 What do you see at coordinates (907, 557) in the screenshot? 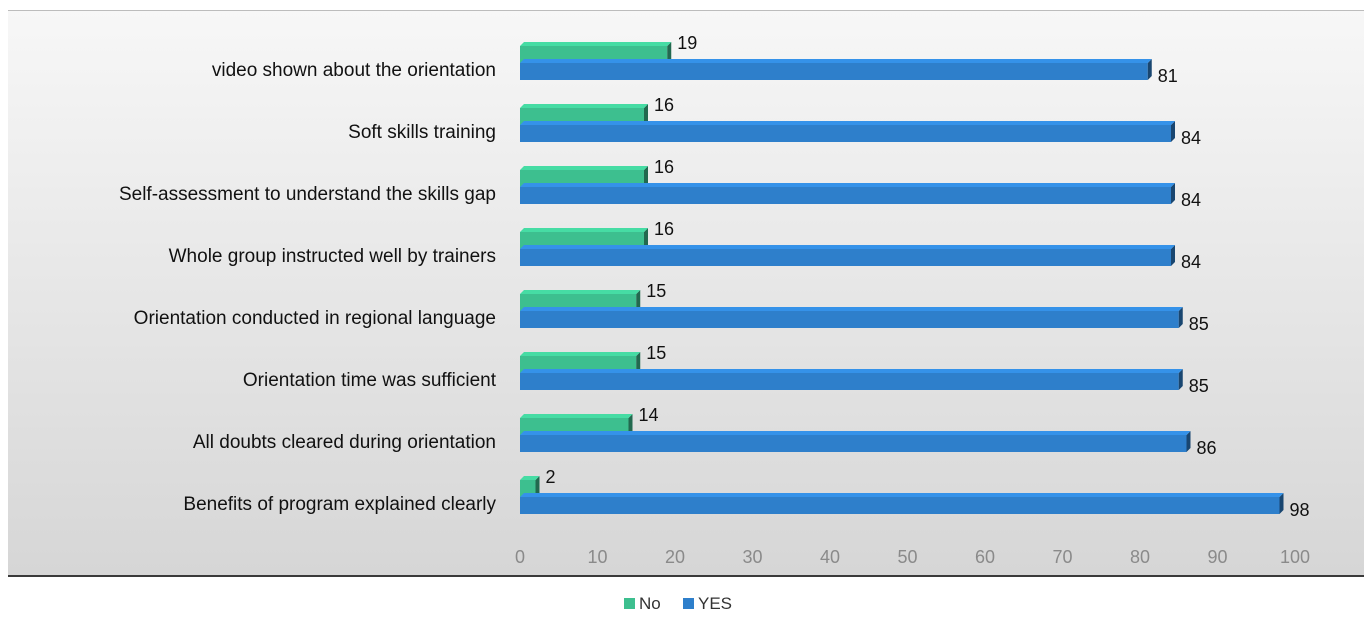
I see `x-tick-label: 50` at bounding box center [907, 557].